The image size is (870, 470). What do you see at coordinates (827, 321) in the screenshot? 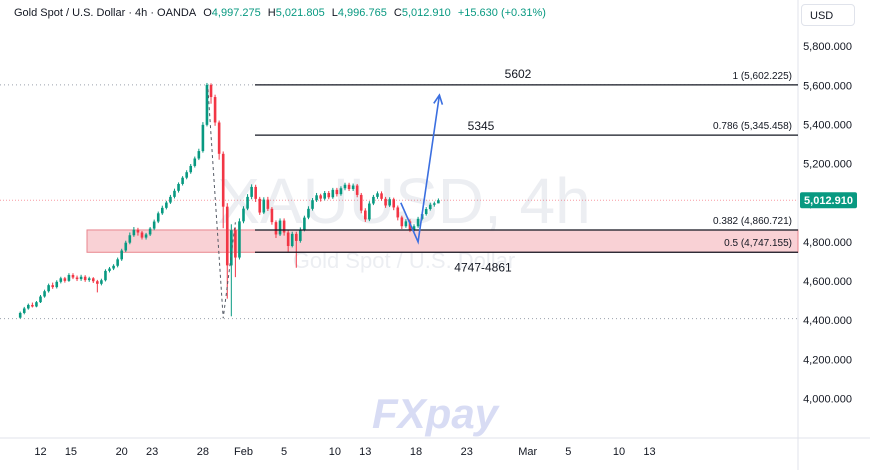
I see `y-tick-label: 4,400.000` at bounding box center [827, 321].